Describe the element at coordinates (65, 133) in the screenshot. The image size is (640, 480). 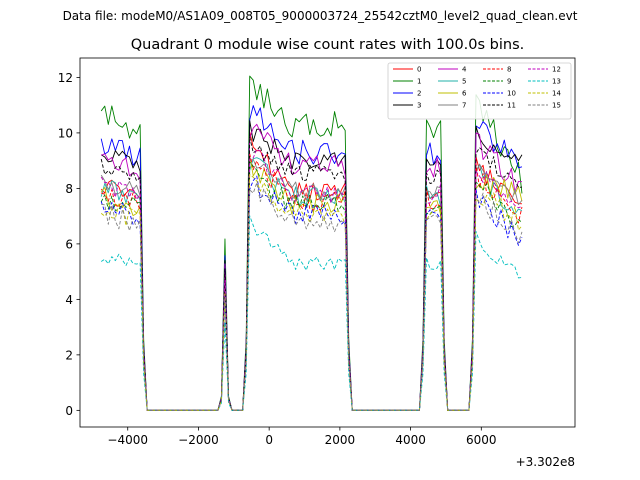
I see `y-tick-label: 10` at that location.